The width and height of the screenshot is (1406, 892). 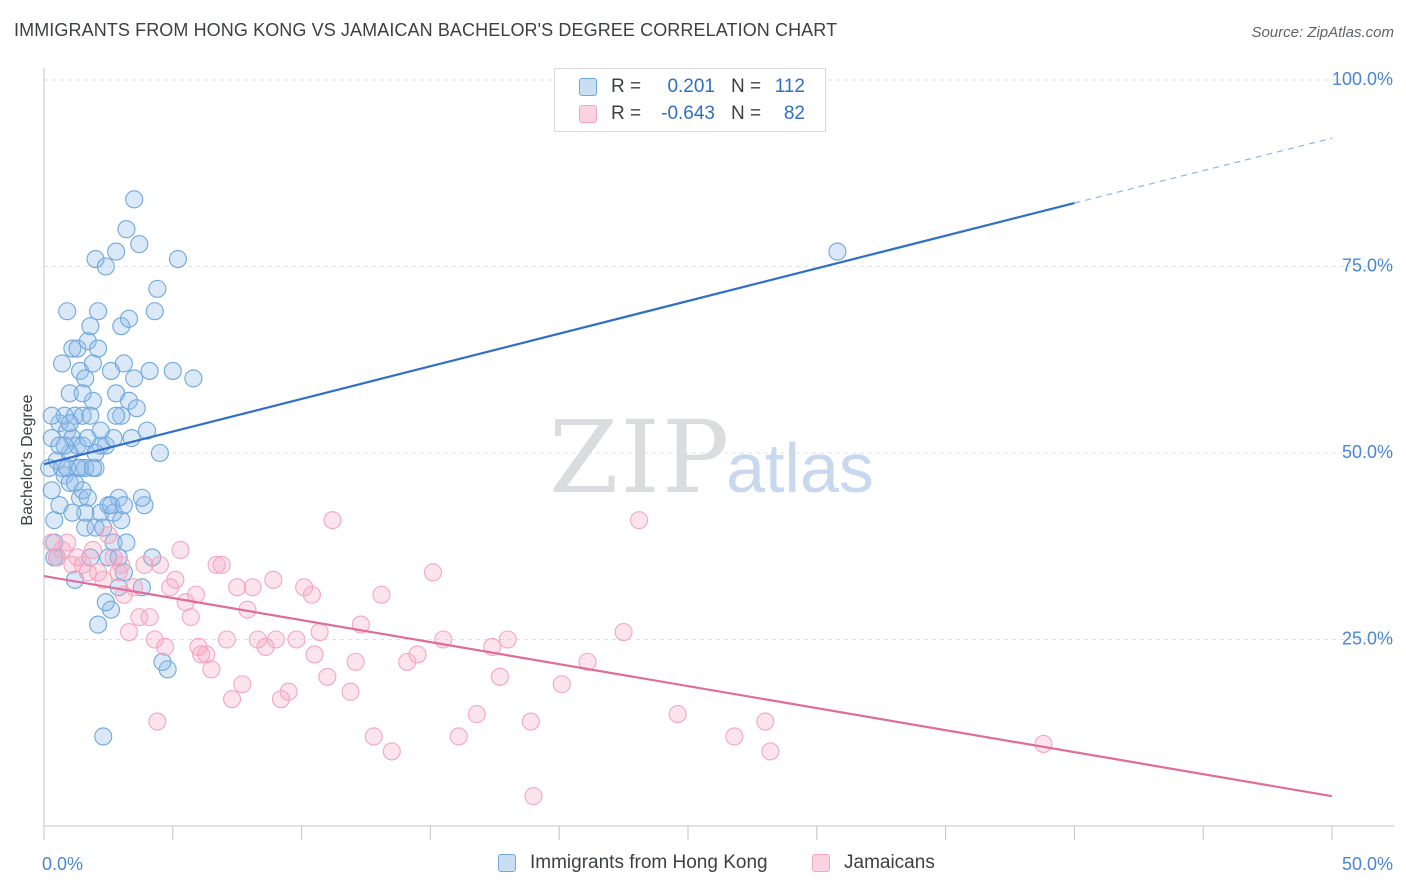 I want to click on x-tick-label: 50.0%, so click(x=1367, y=864).